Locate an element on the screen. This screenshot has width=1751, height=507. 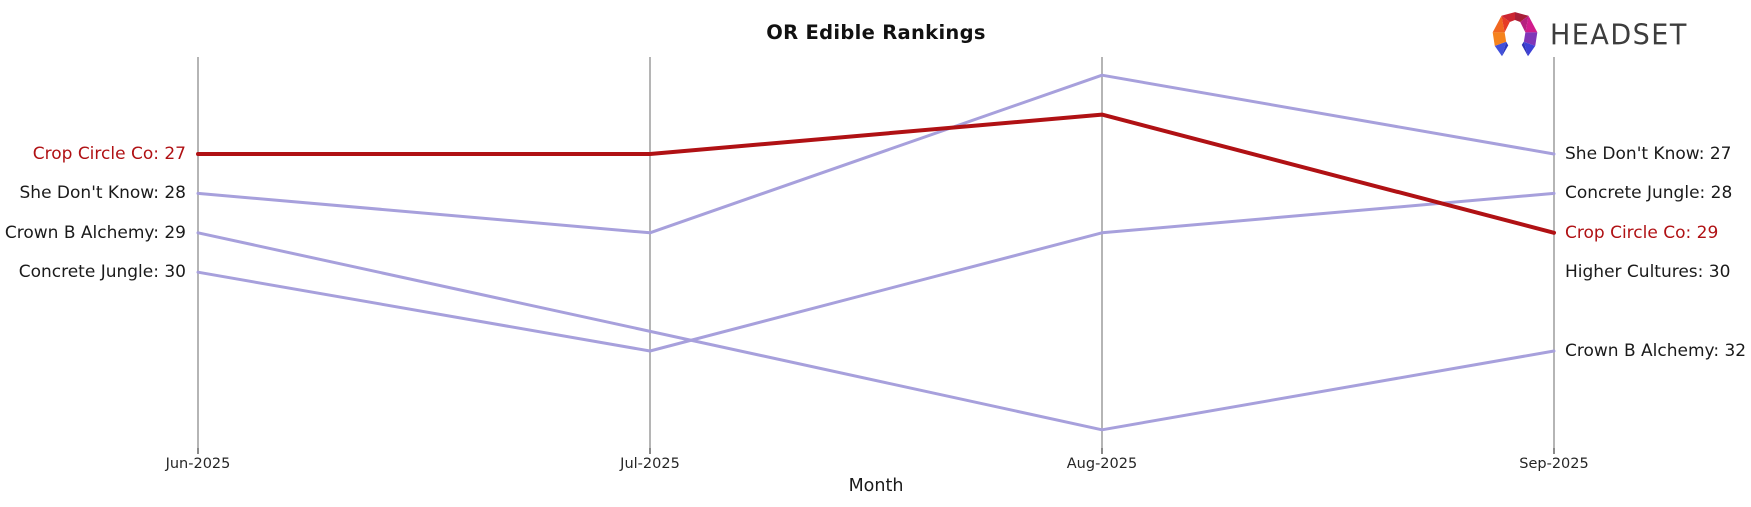
left-rank-label: Crown B Alchemy: 29 is located at coordinates (95, 232).